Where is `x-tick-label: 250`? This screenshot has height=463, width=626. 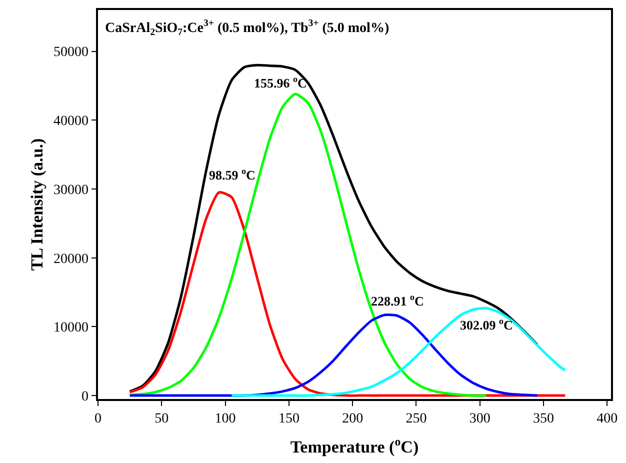 x-tick-label: 250 is located at coordinates (416, 419).